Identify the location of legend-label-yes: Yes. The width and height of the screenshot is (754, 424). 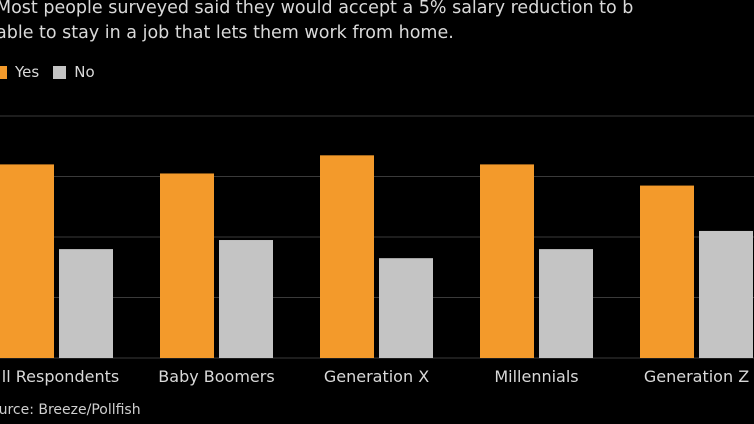
(27, 72).